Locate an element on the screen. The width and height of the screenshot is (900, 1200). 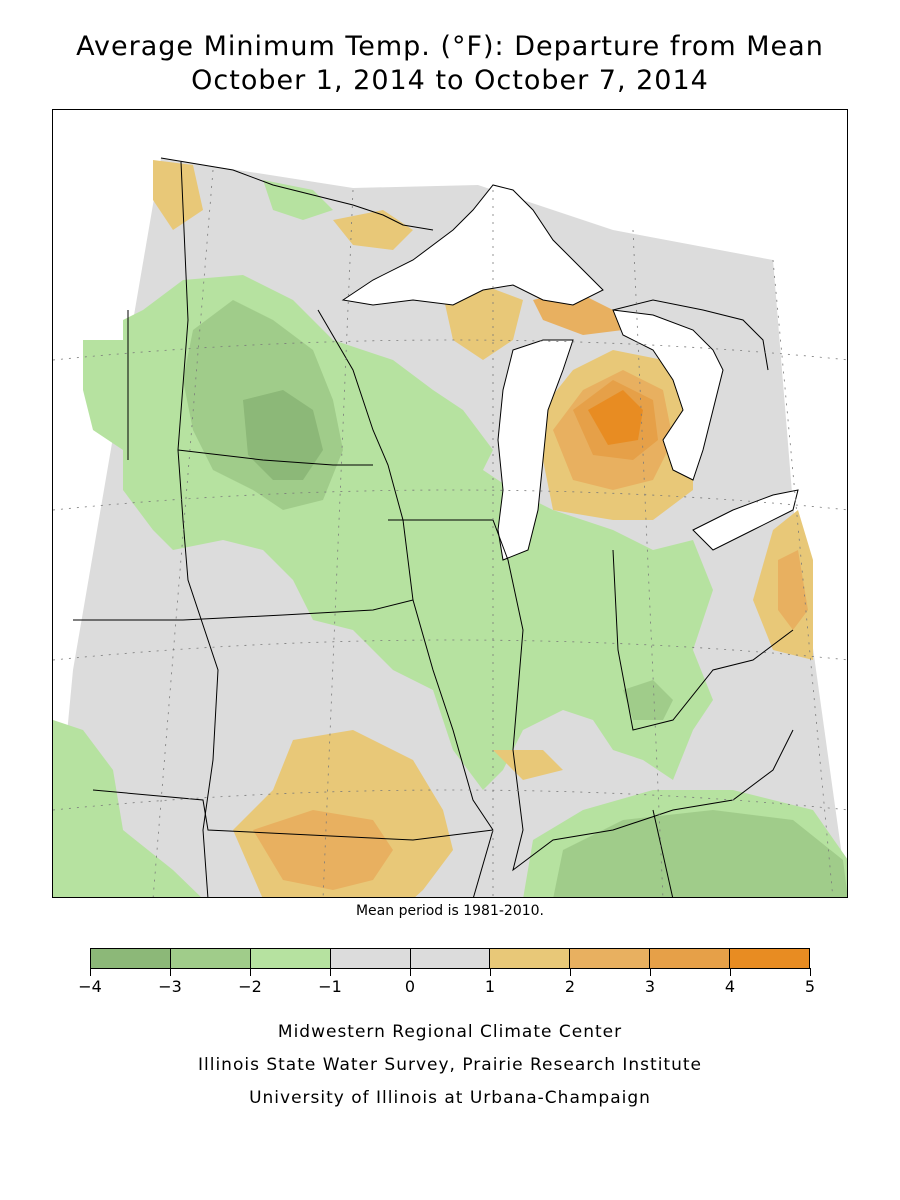
zone-oh-warmer is located at coordinates (793, 590).